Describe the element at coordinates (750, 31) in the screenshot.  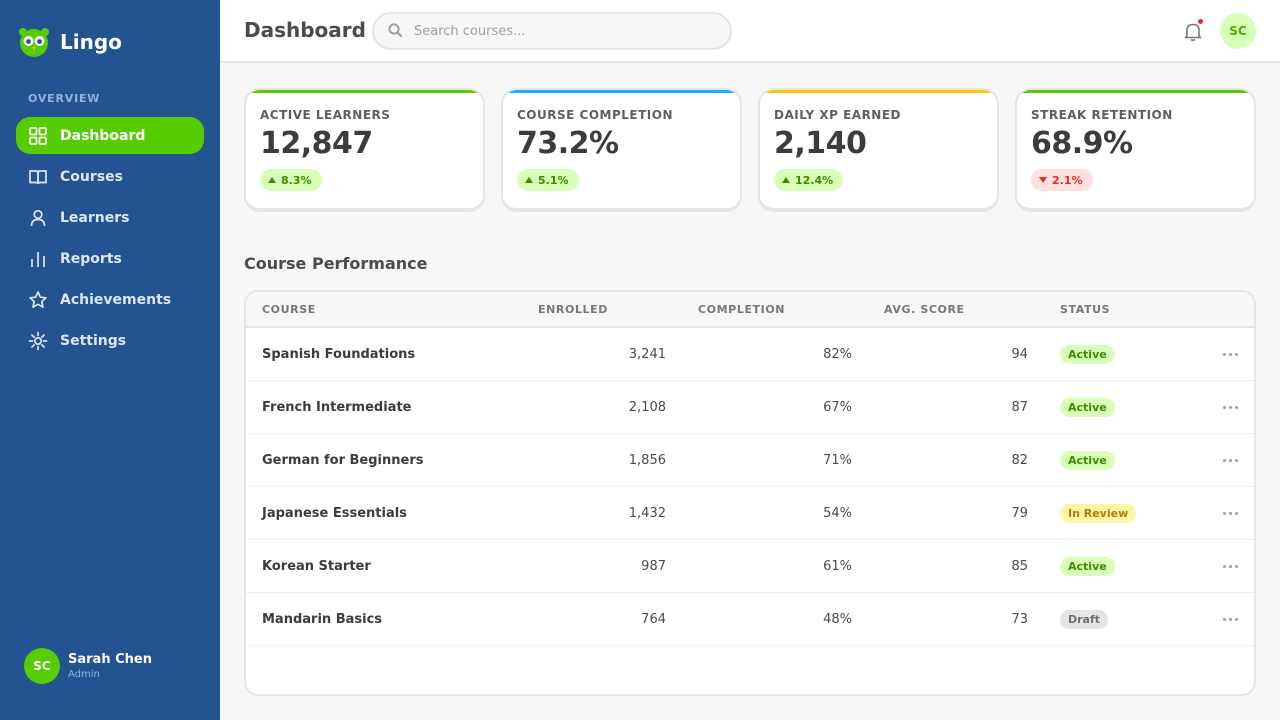
I see `top-header: Dashboard SC` at that location.